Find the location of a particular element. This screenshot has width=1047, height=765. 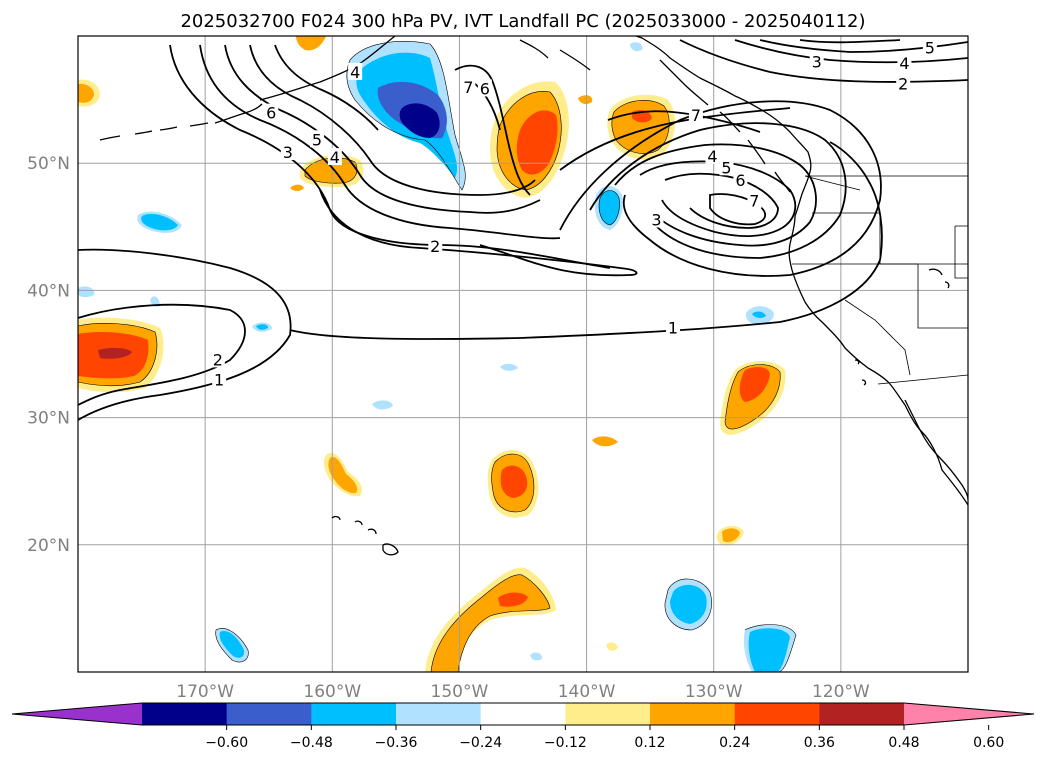

negative-pv-134w-15n is located at coordinates (688, 604).